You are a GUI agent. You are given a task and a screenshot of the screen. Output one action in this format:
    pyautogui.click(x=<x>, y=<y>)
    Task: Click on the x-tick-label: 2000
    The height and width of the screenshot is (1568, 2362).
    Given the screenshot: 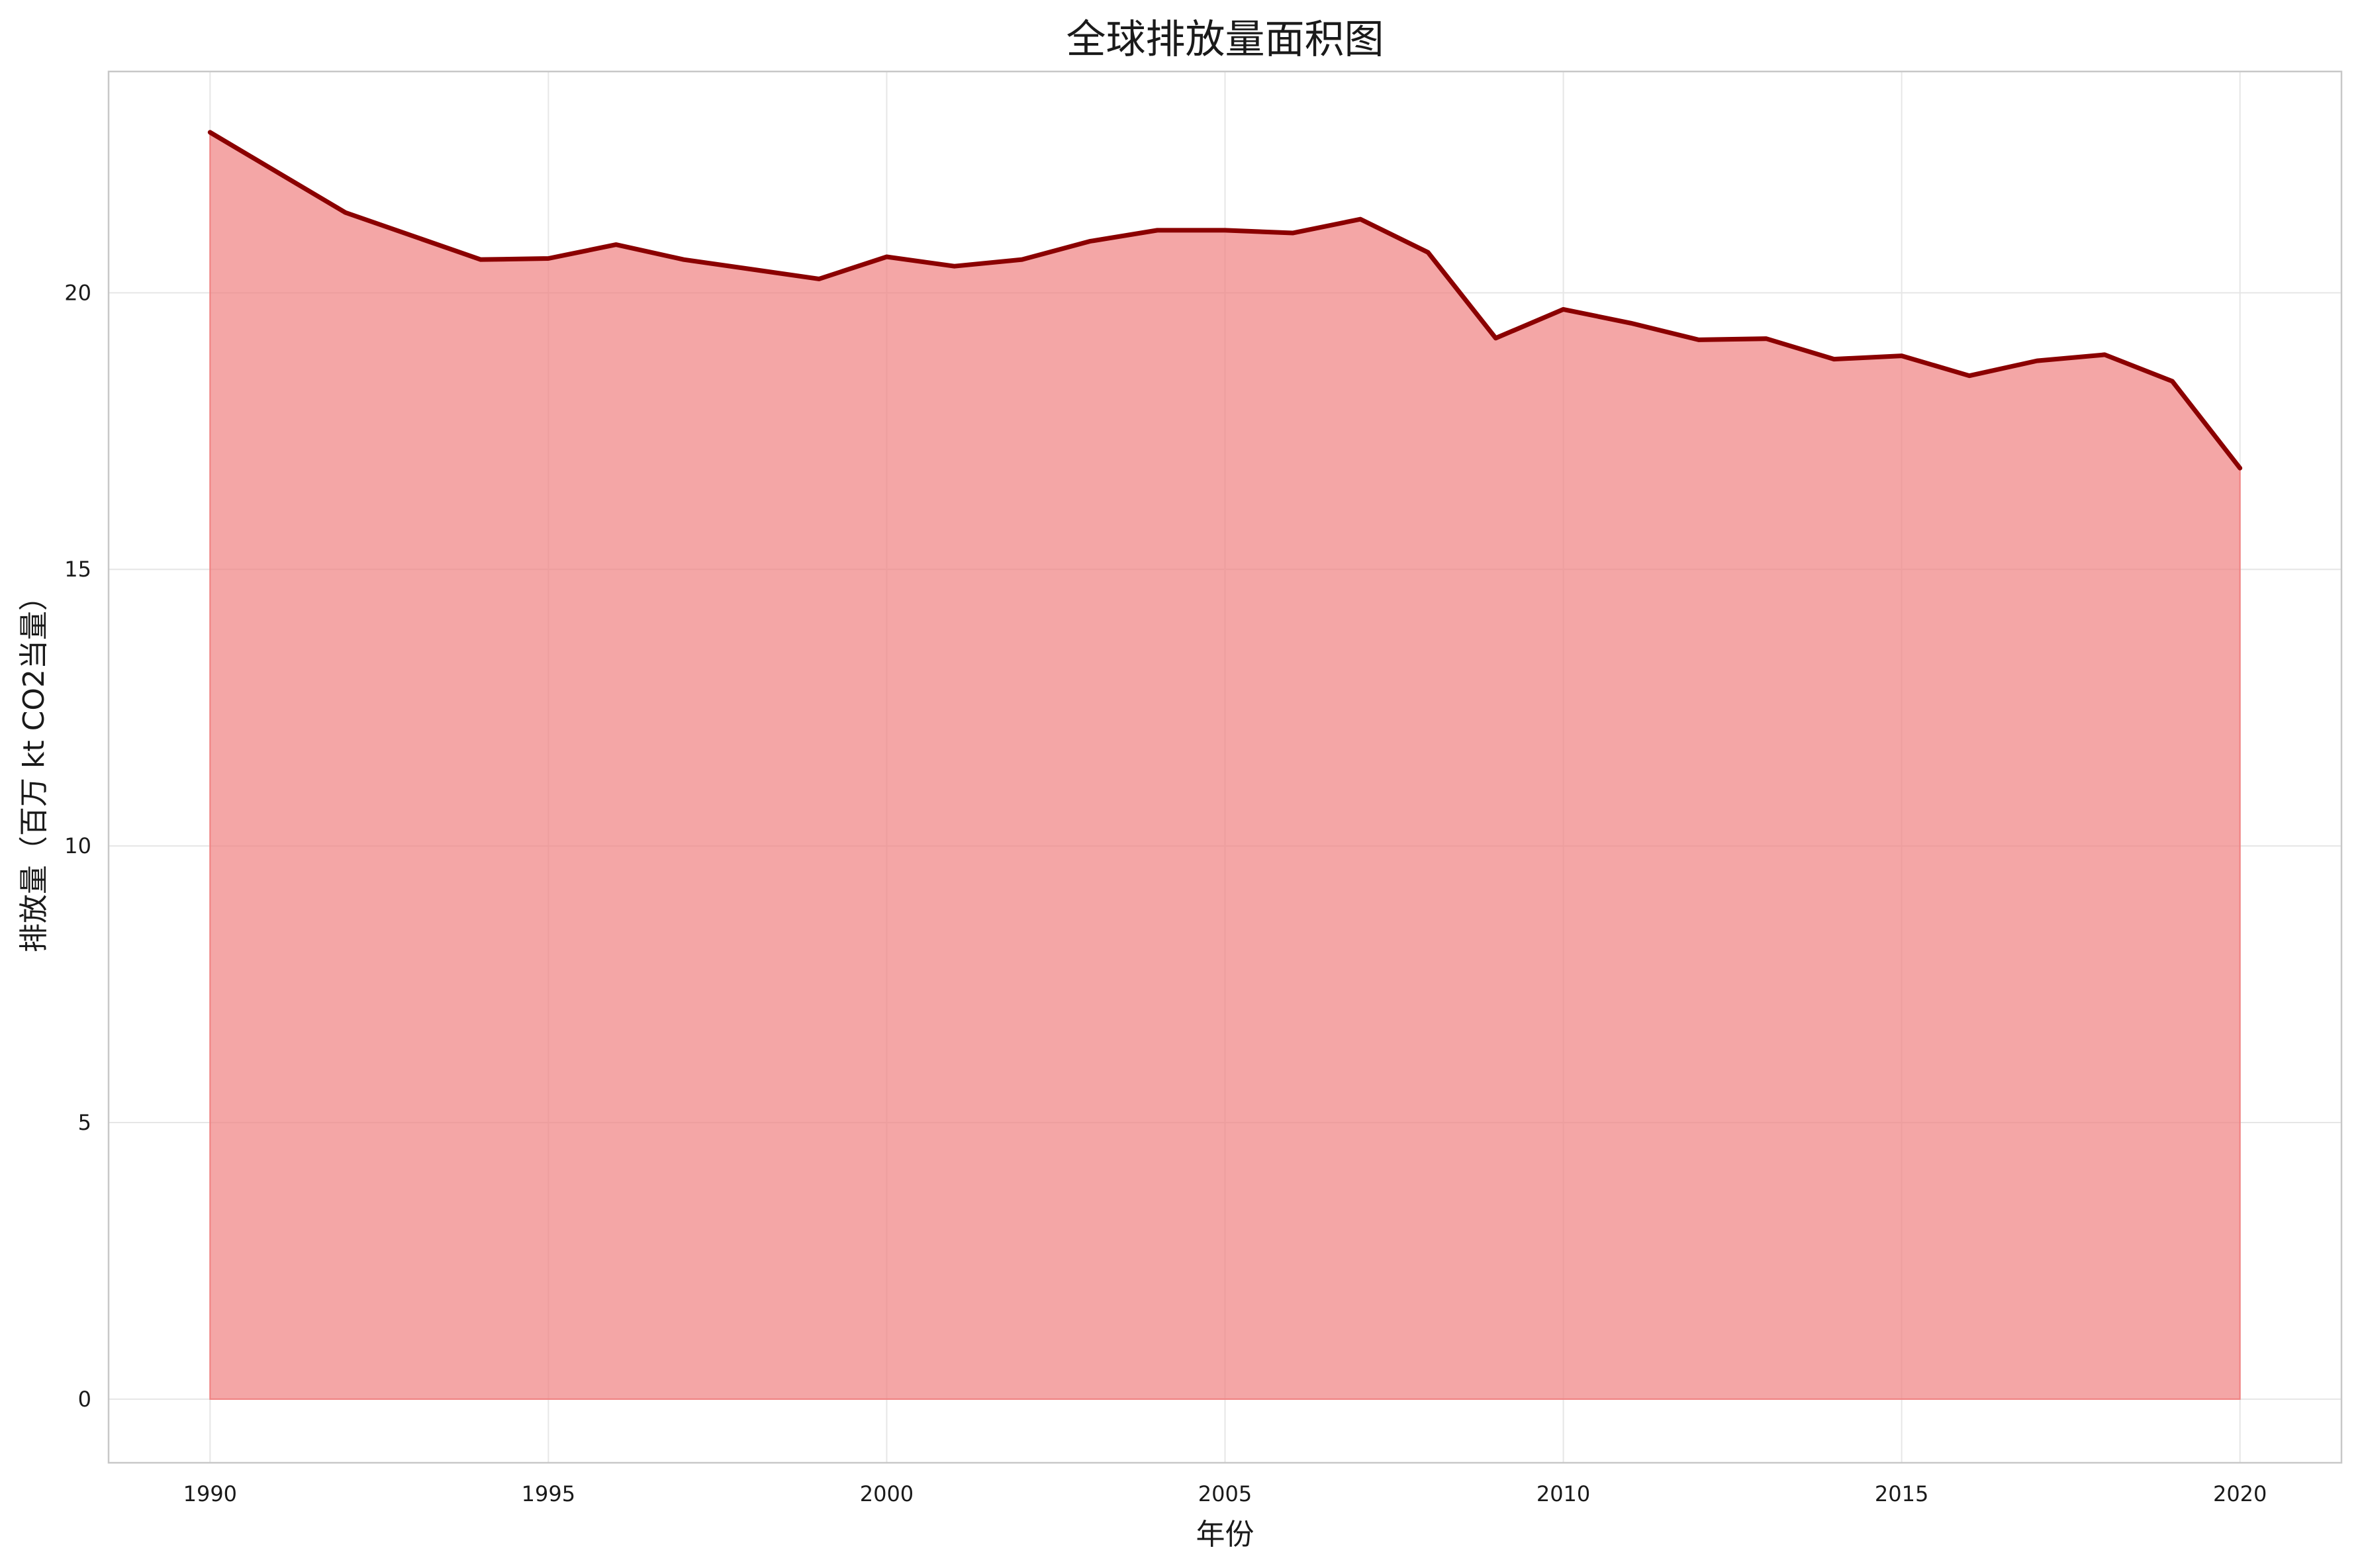 What is the action you would take?
    pyautogui.click(x=887, y=1493)
    